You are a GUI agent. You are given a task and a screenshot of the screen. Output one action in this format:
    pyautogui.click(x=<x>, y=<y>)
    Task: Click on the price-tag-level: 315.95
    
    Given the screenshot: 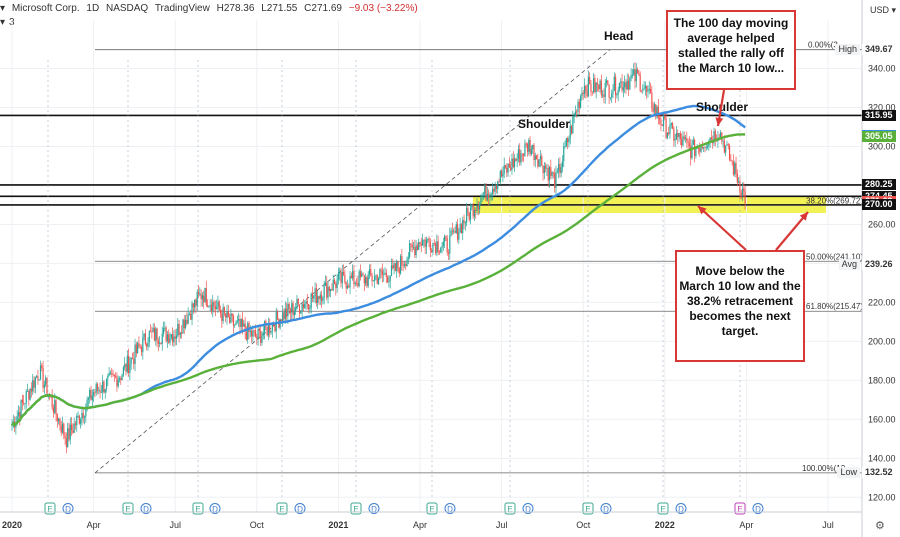 What is the action you would take?
    pyautogui.click(x=879, y=115)
    